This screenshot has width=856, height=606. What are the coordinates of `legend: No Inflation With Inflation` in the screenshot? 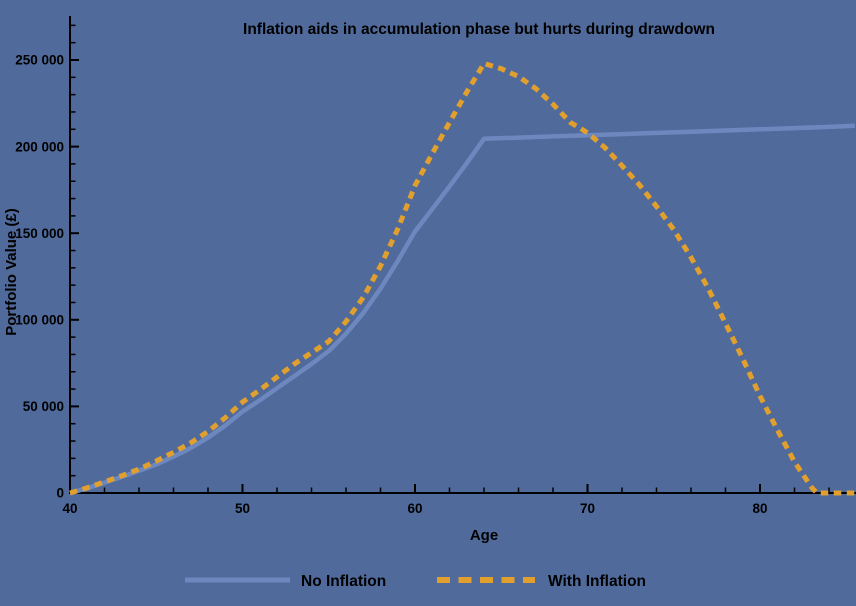 It's located at (415, 581).